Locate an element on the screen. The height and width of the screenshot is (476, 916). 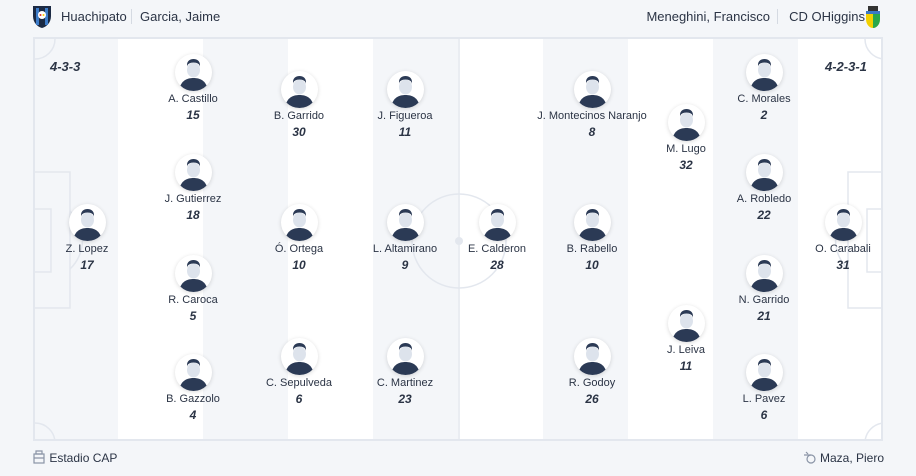
player-name: C. Sepulveda is located at coordinates (299, 383).